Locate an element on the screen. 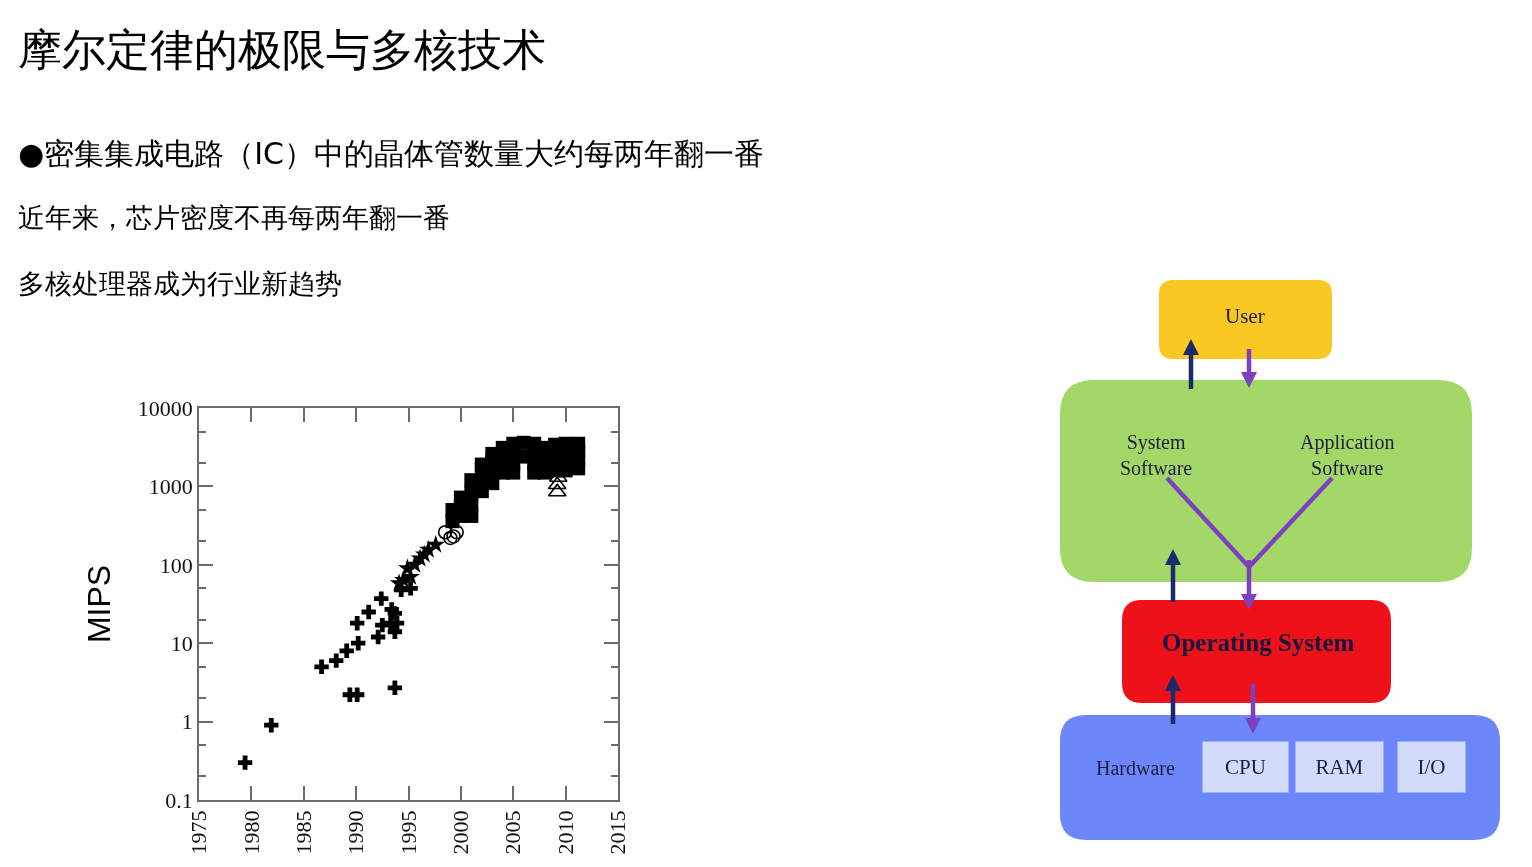 The height and width of the screenshot is (867, 1532). x-tick-label: 2000 is located at coordinates (461, 832).